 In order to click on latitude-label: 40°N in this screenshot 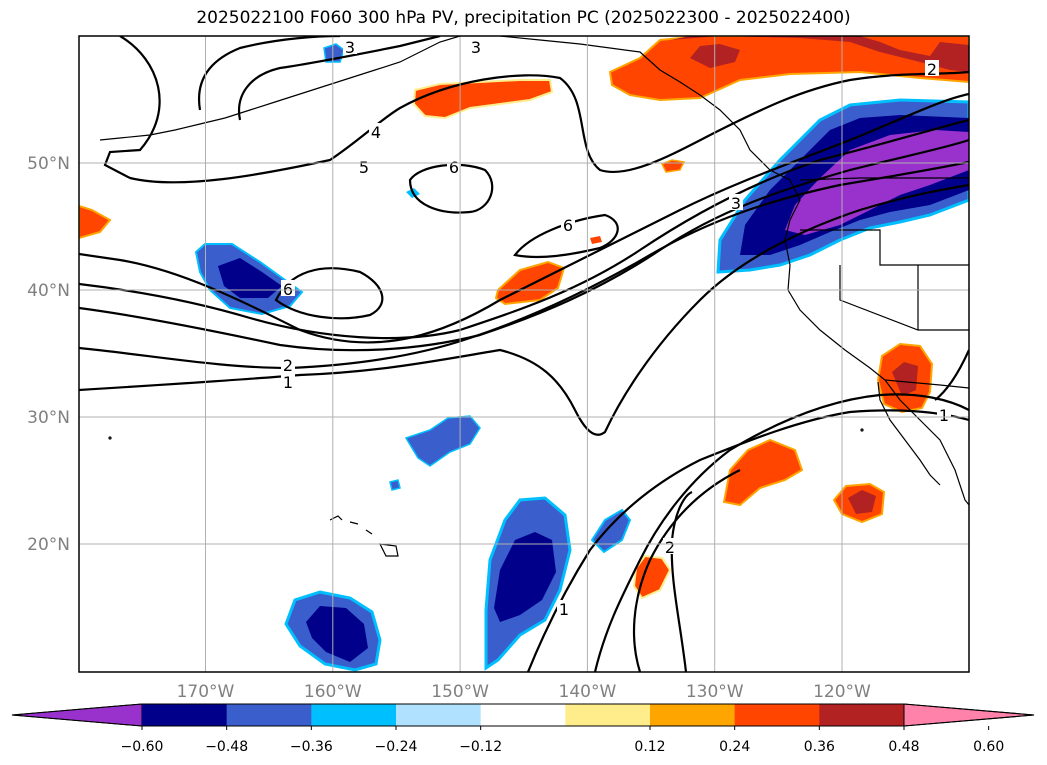, I will do `click(48, 291)`.